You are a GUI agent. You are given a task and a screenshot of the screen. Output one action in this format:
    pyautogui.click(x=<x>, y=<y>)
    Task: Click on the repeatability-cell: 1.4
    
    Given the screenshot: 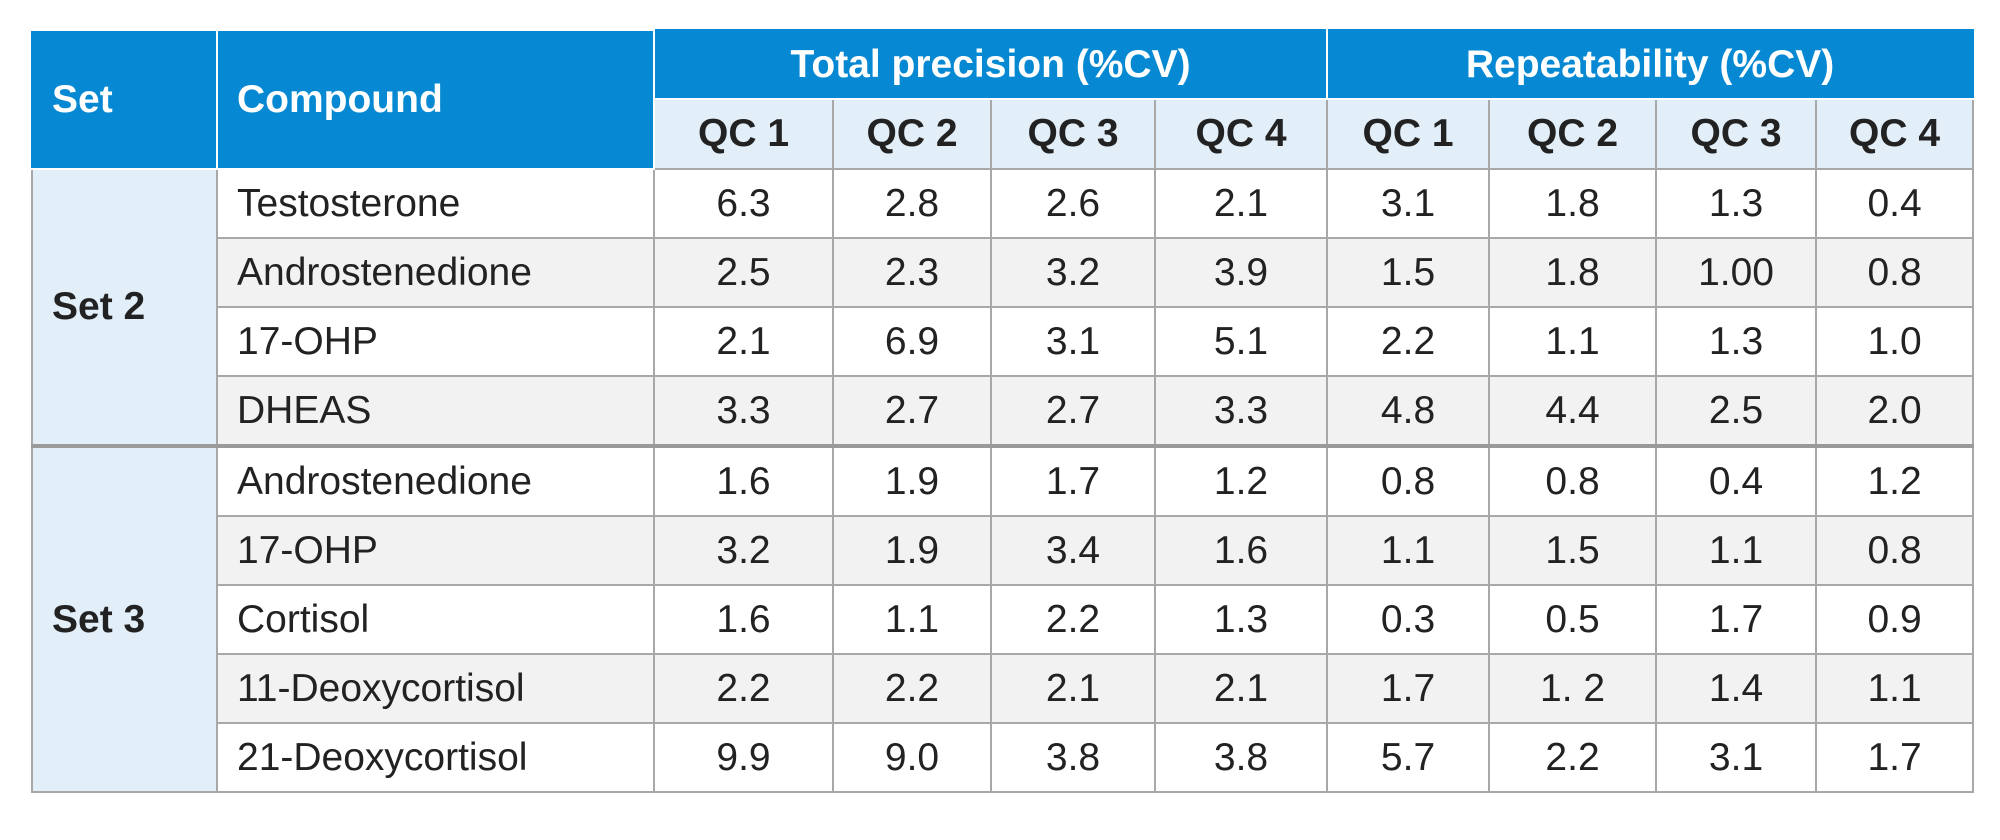 What is the action you would take?
    pyautogui.click(x=1736, y=688)
    